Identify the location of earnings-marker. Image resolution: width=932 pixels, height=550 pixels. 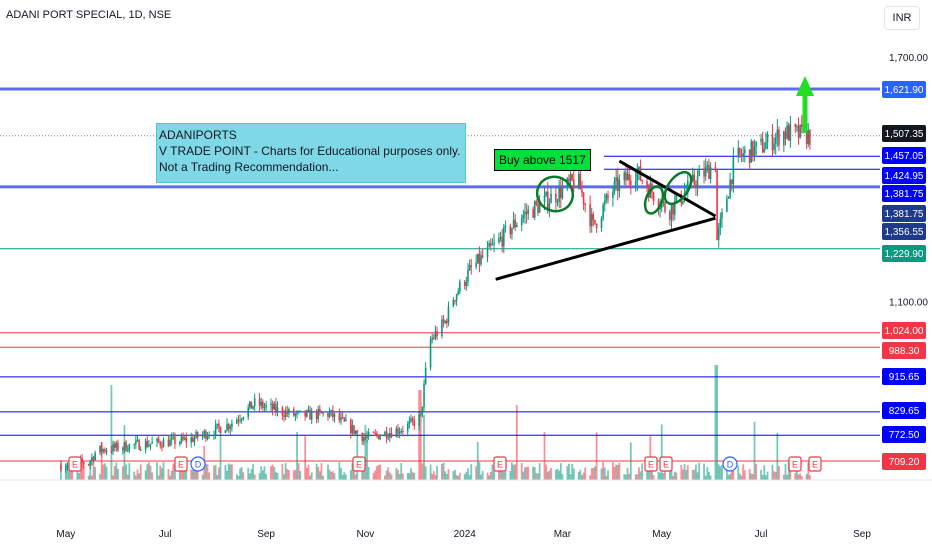
(181, 464).